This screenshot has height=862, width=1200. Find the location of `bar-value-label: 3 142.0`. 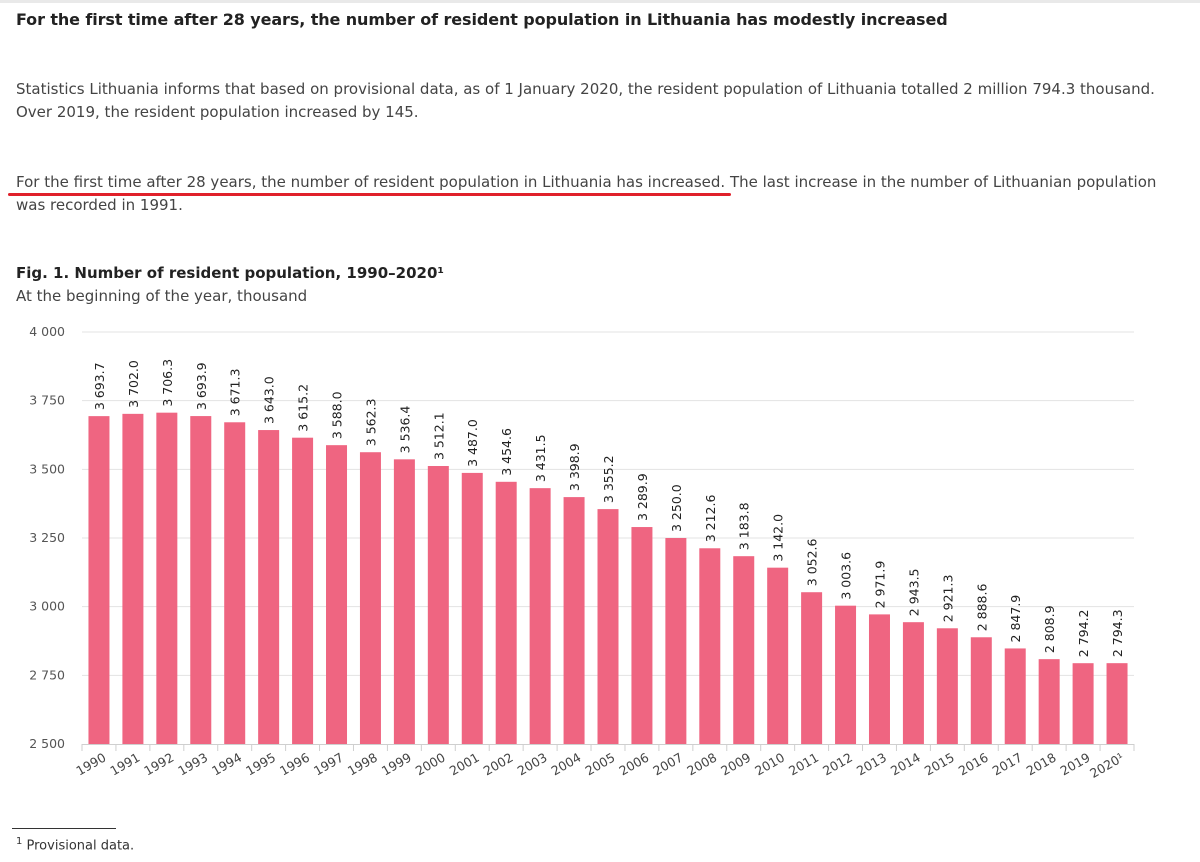

bar-value-label: 3 142.0 is located at coordinates (778, 538).